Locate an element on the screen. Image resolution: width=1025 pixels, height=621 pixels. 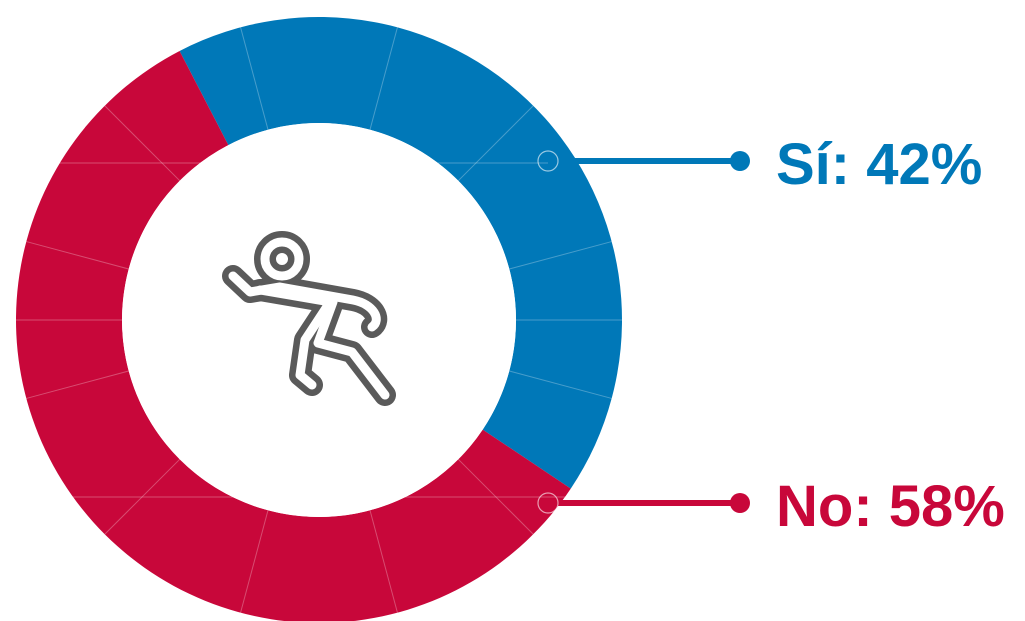
leader-line-no is located at coordinates (643, 503).